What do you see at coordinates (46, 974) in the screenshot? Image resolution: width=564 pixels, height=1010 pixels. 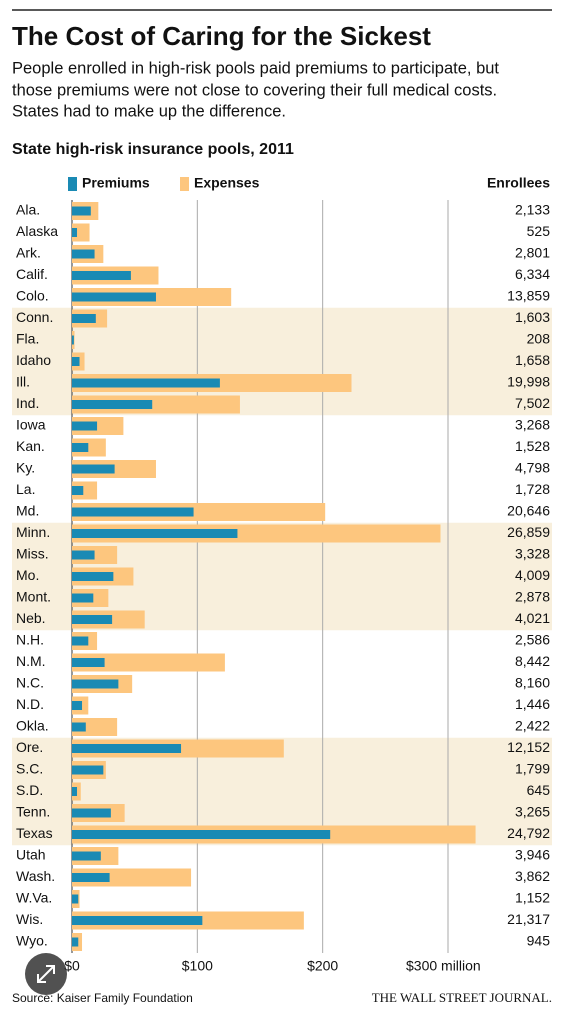 I see `expand-button` at bounding box center [46, 974].